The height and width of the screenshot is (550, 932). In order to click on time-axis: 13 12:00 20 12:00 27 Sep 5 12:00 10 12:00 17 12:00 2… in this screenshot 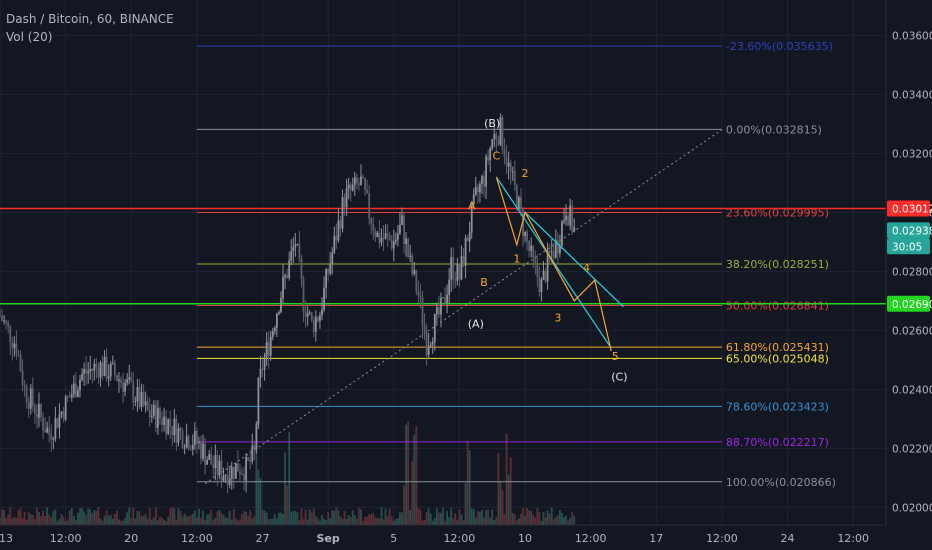, I will do `click(466, 537)`.